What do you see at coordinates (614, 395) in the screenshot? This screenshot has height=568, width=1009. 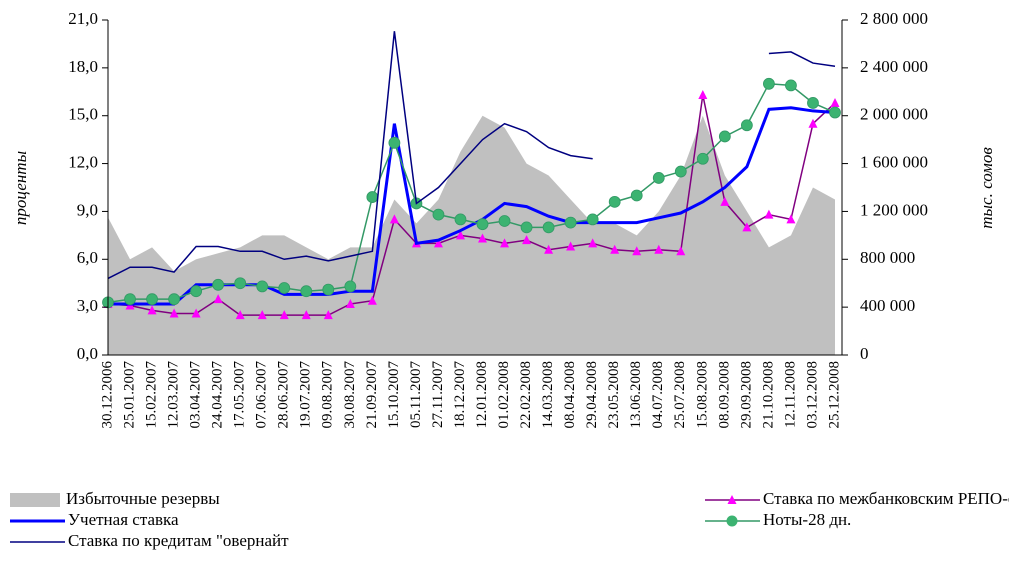 I see `x-tick-label: 23.05.2008` at bounding box center [614, 395].